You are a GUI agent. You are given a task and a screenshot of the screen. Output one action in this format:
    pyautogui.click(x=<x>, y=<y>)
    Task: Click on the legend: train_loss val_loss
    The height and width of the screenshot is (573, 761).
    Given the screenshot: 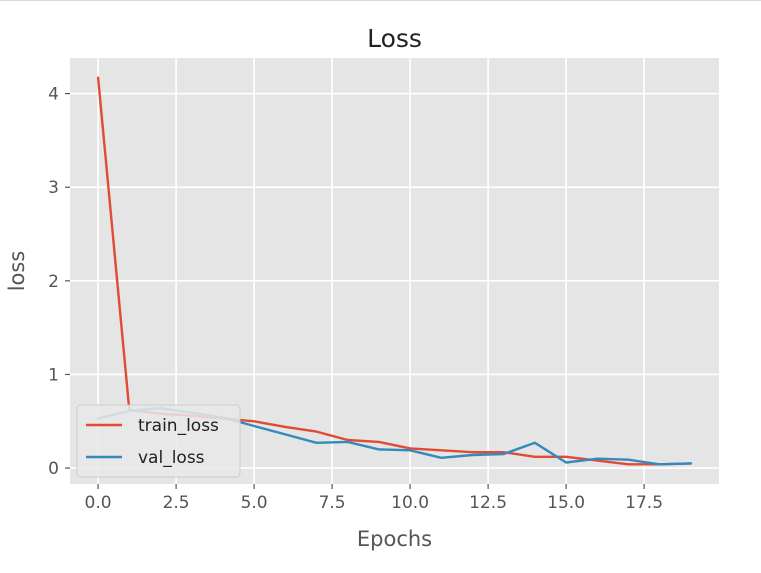 What is the action you would take?
    pyautogui.click(x=158, y=441)
    